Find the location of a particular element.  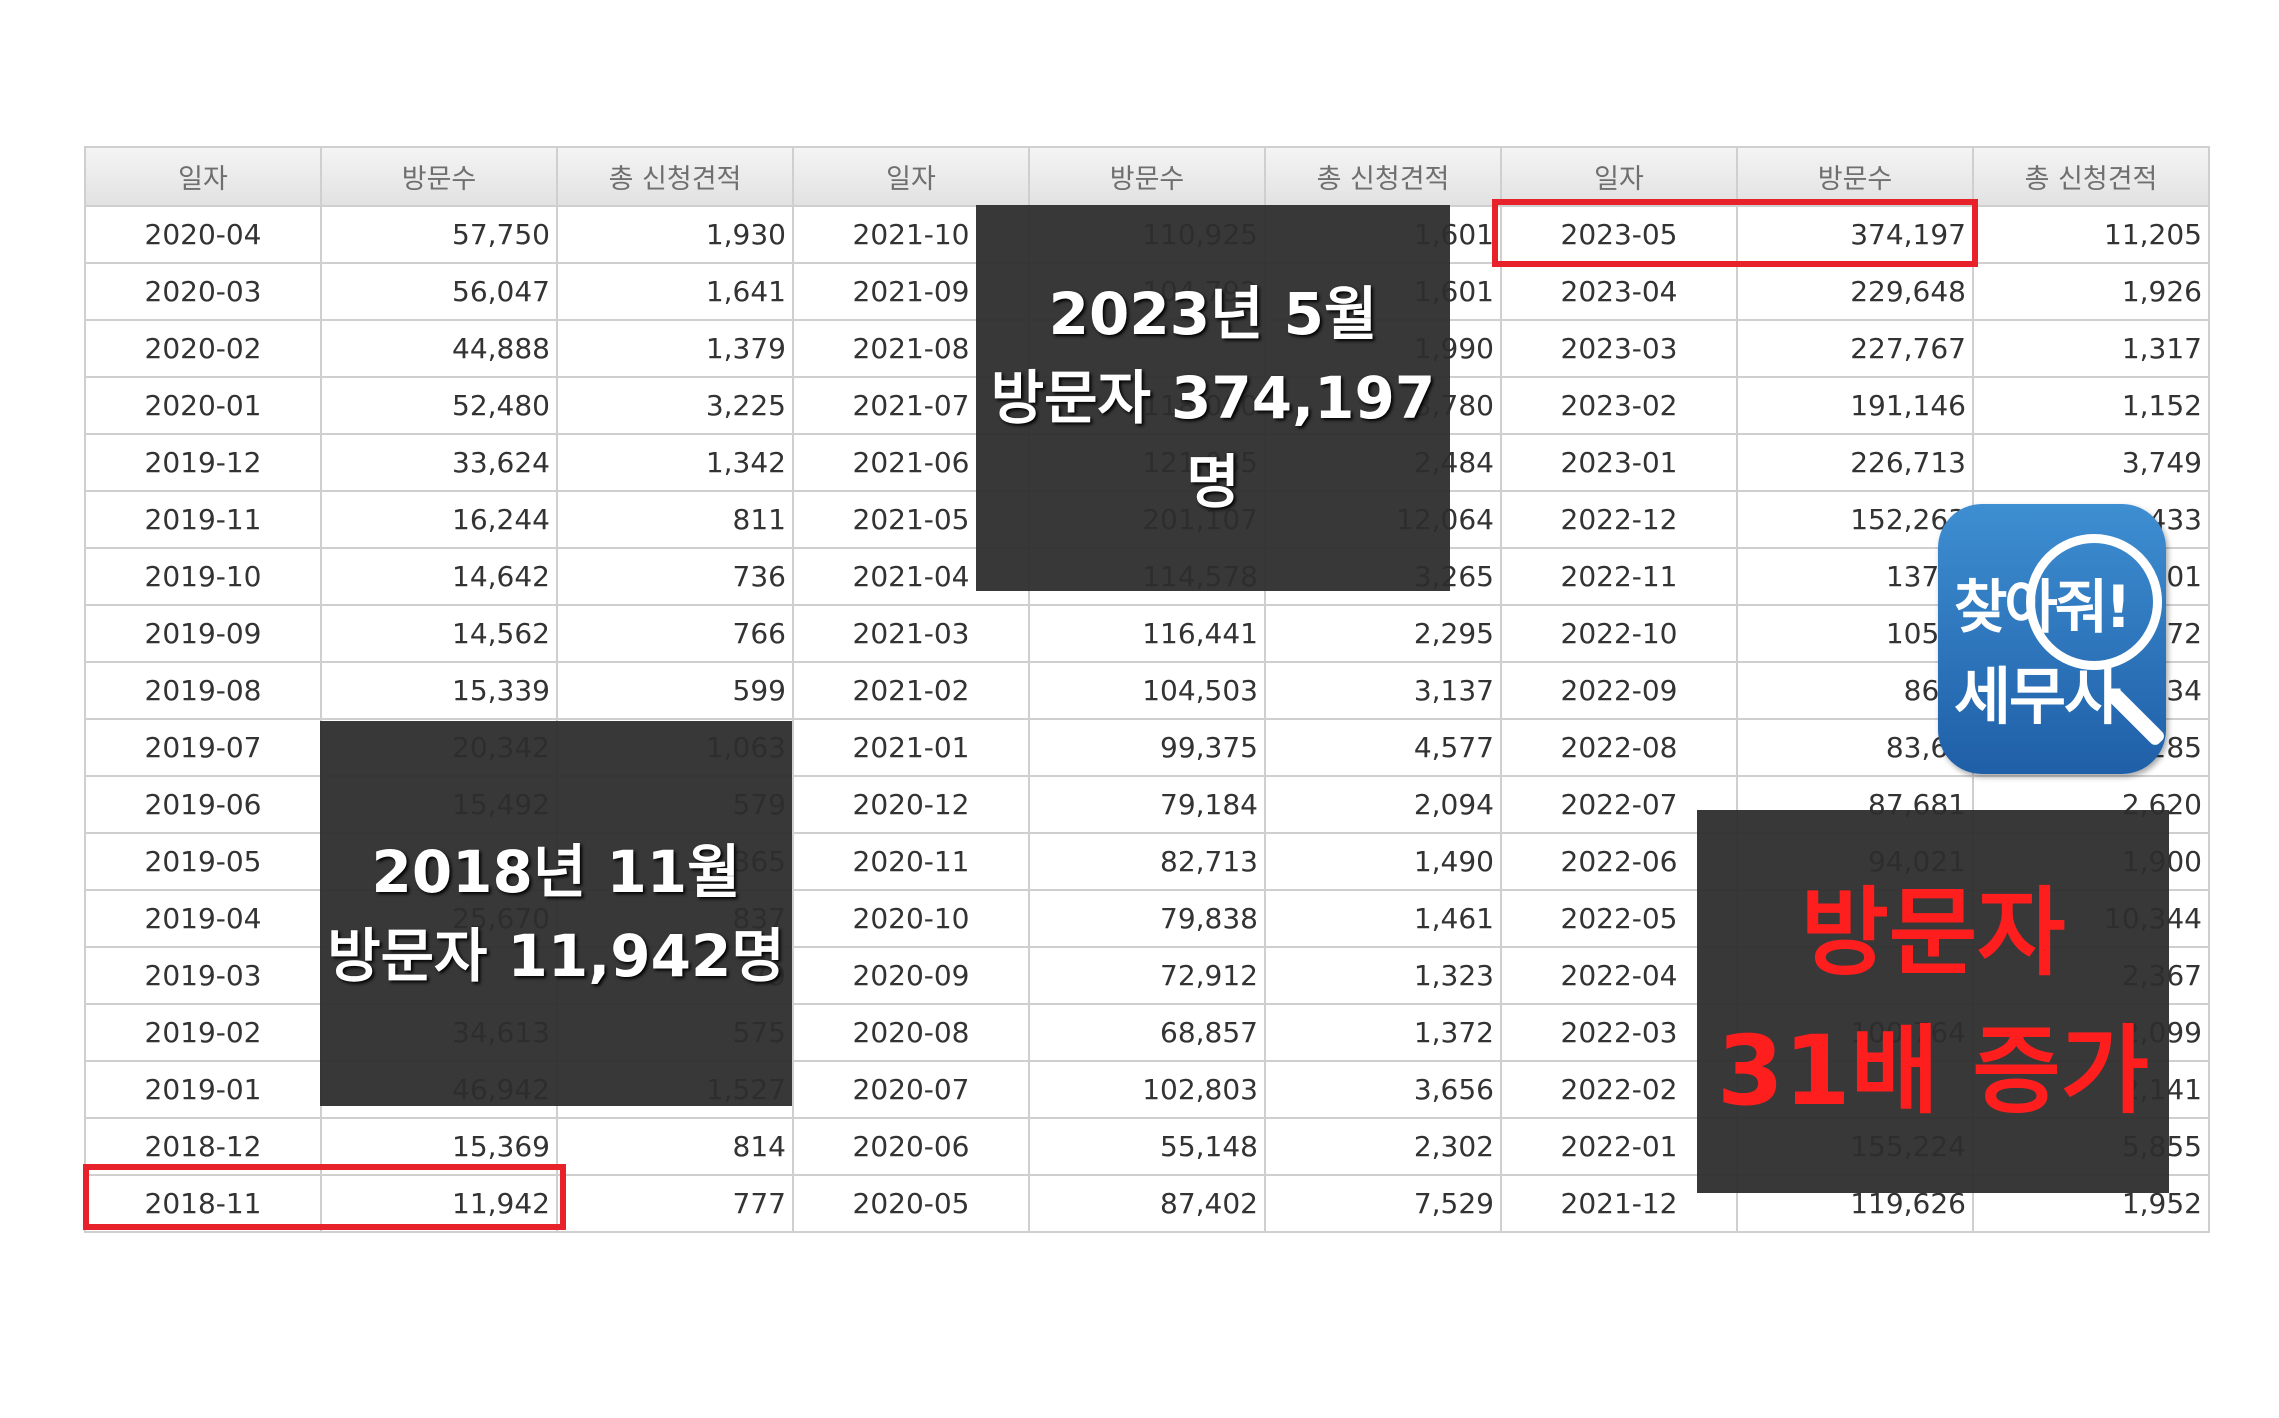

date-cell: 2023-02 is located at coordinates (1619, 405).